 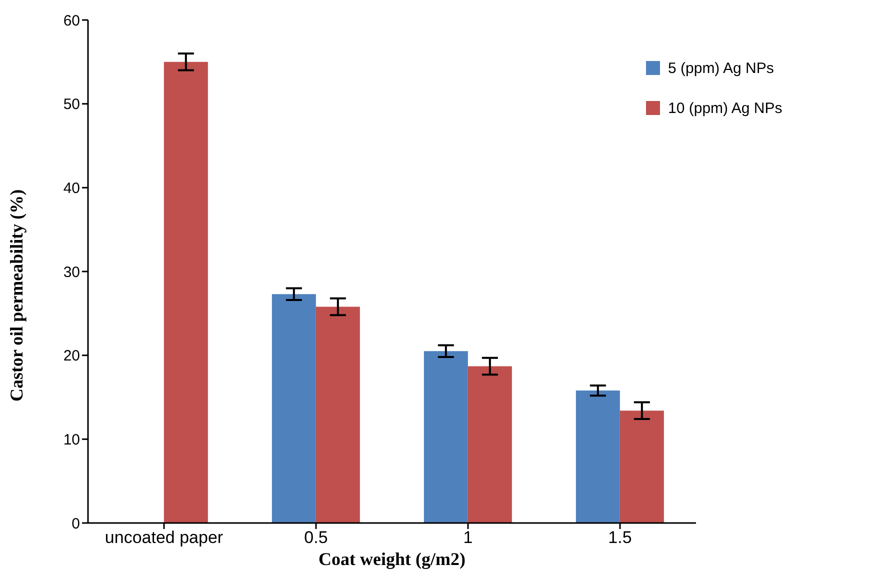 I want to click on legend-label: 10 (ppm) Ag NPs, so click(x=725, y=108).